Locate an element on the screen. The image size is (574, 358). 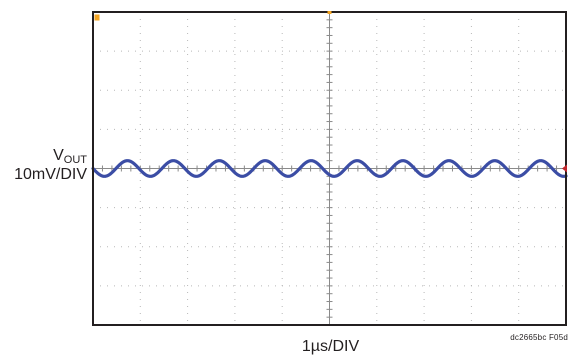
trace-group is located at coordinates (329, 168).